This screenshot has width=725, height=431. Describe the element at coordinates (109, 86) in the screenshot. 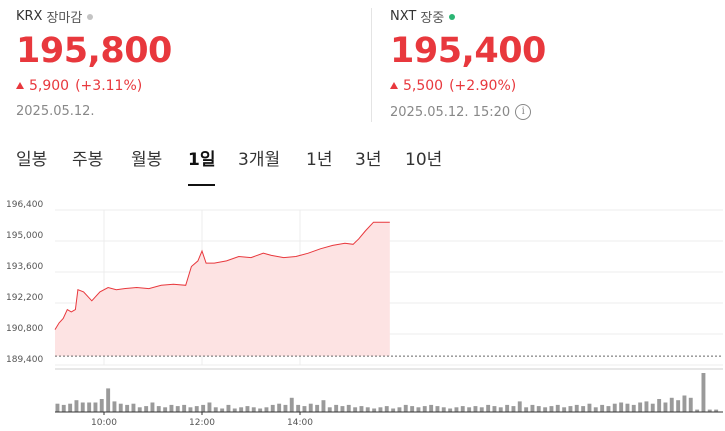

I see `krx-change-percent: (+3.11%)` at that location.